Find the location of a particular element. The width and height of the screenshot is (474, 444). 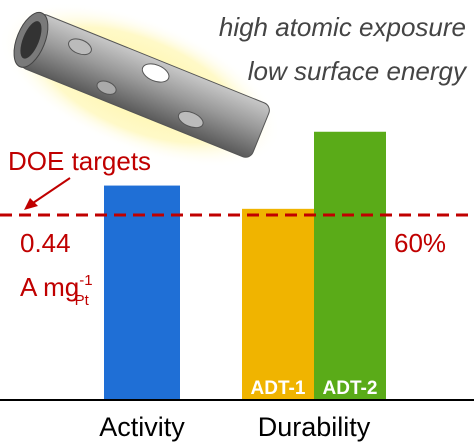

headline: low surface energy is located at coordinates (358, 71).